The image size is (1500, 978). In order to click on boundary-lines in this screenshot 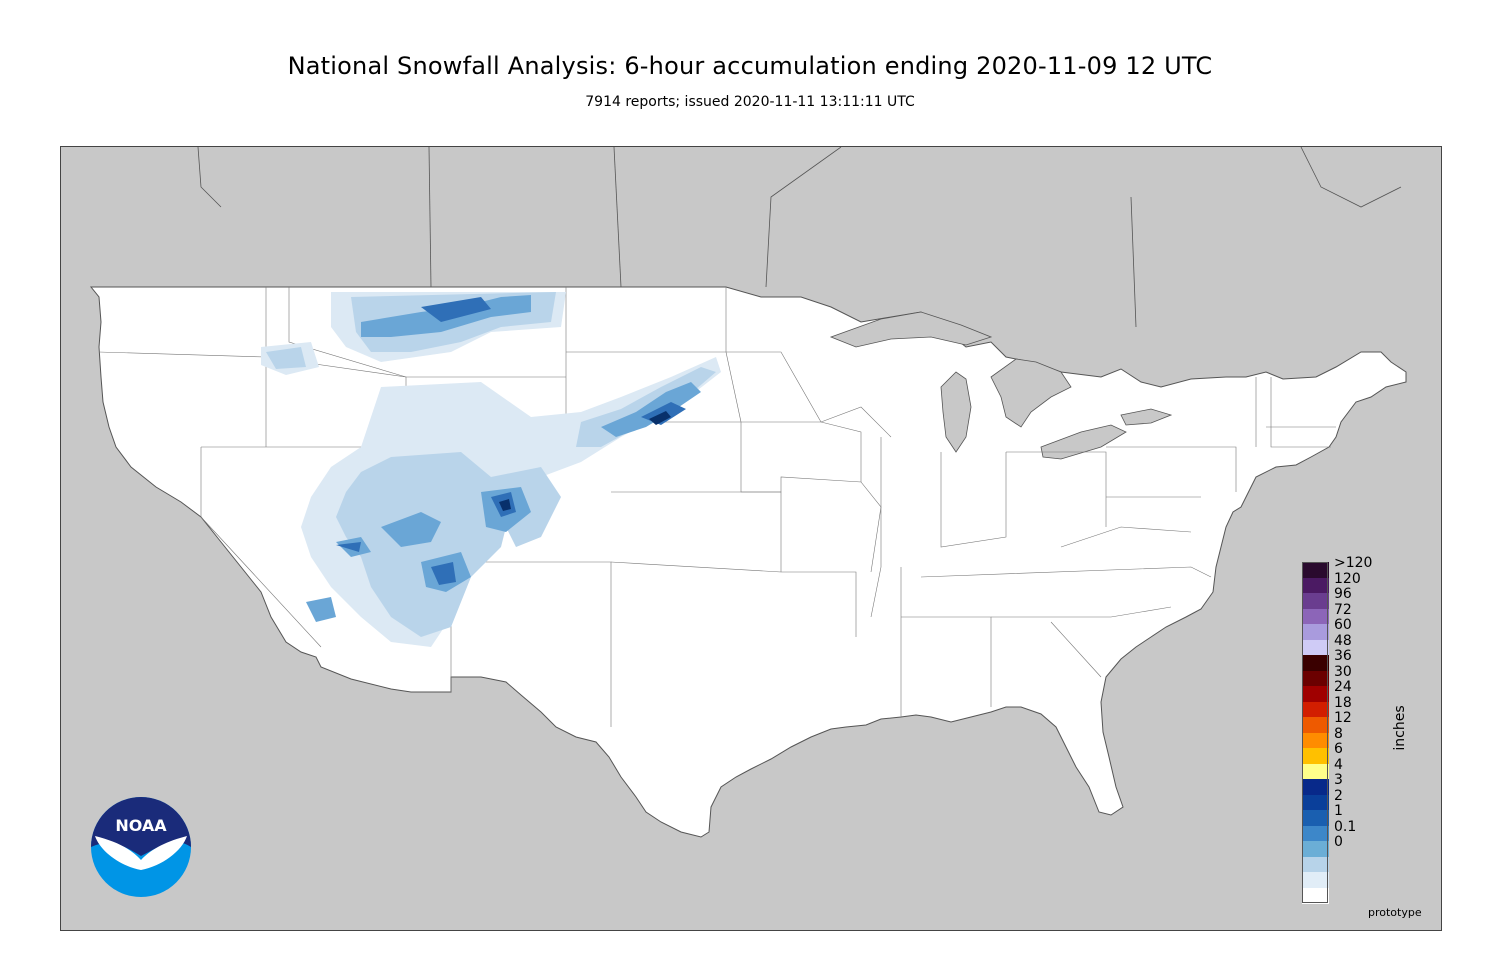, I will do `click(799, 237)`.